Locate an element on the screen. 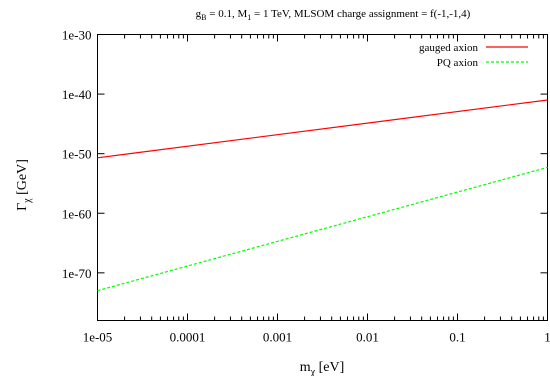 This screenshot has width=550, height=376. x-tick-label: 0.0001 is located at coordinates (188, 337).